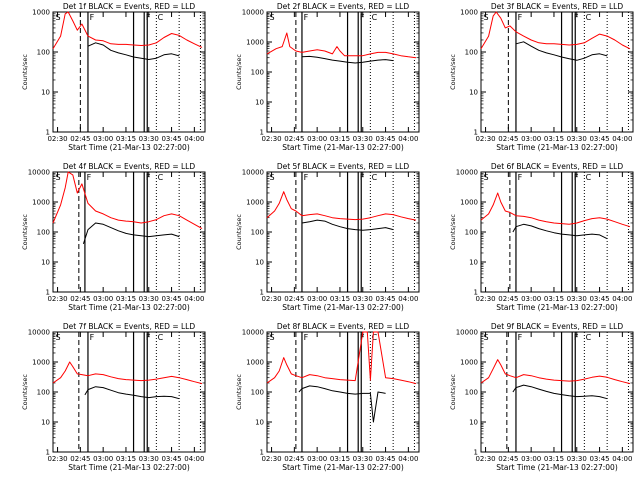  I want to click on panel-title: Det 6f BLACK = Events, RED = LLD, so click(557, 166).